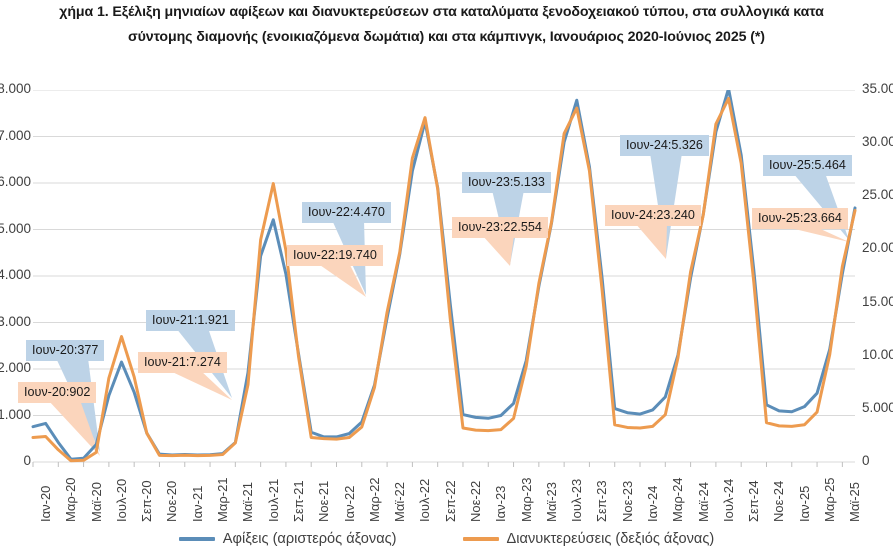 This screenshot has width=893, height=558. Describe the element at coordinates (627, 501) in the screenshot. I see `x-axis-tick-label: Νοε-23` at that location.